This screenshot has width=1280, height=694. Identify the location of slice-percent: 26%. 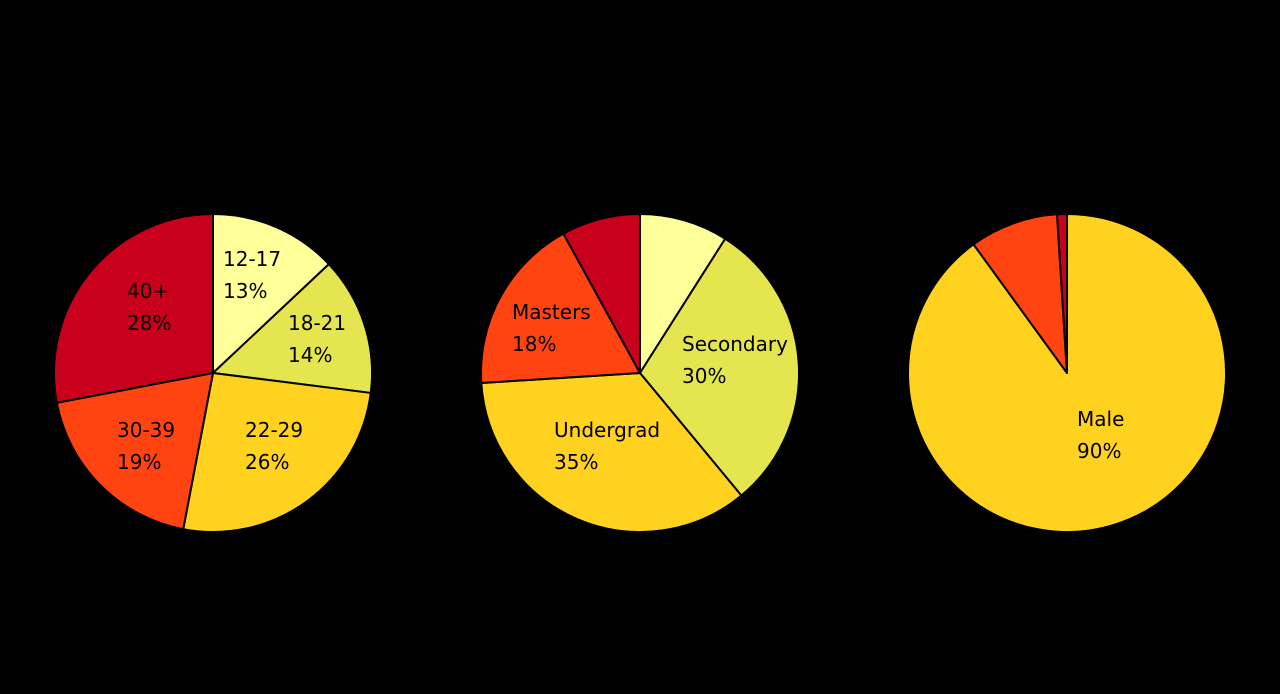
(267, 462).